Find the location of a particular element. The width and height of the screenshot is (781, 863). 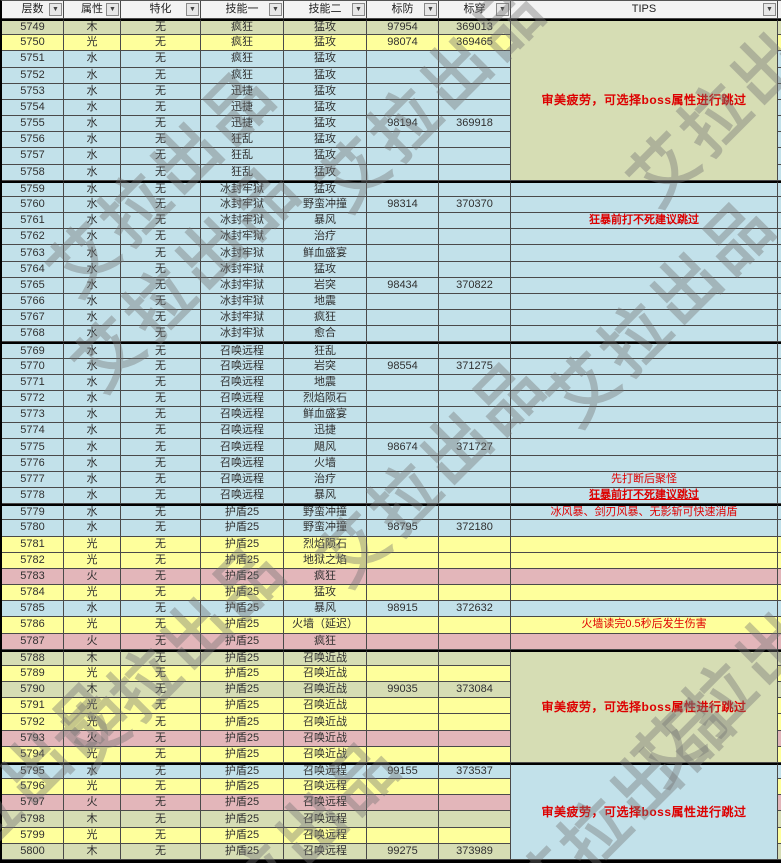

cell-def: 98674 is located at coordinates (403, 447).